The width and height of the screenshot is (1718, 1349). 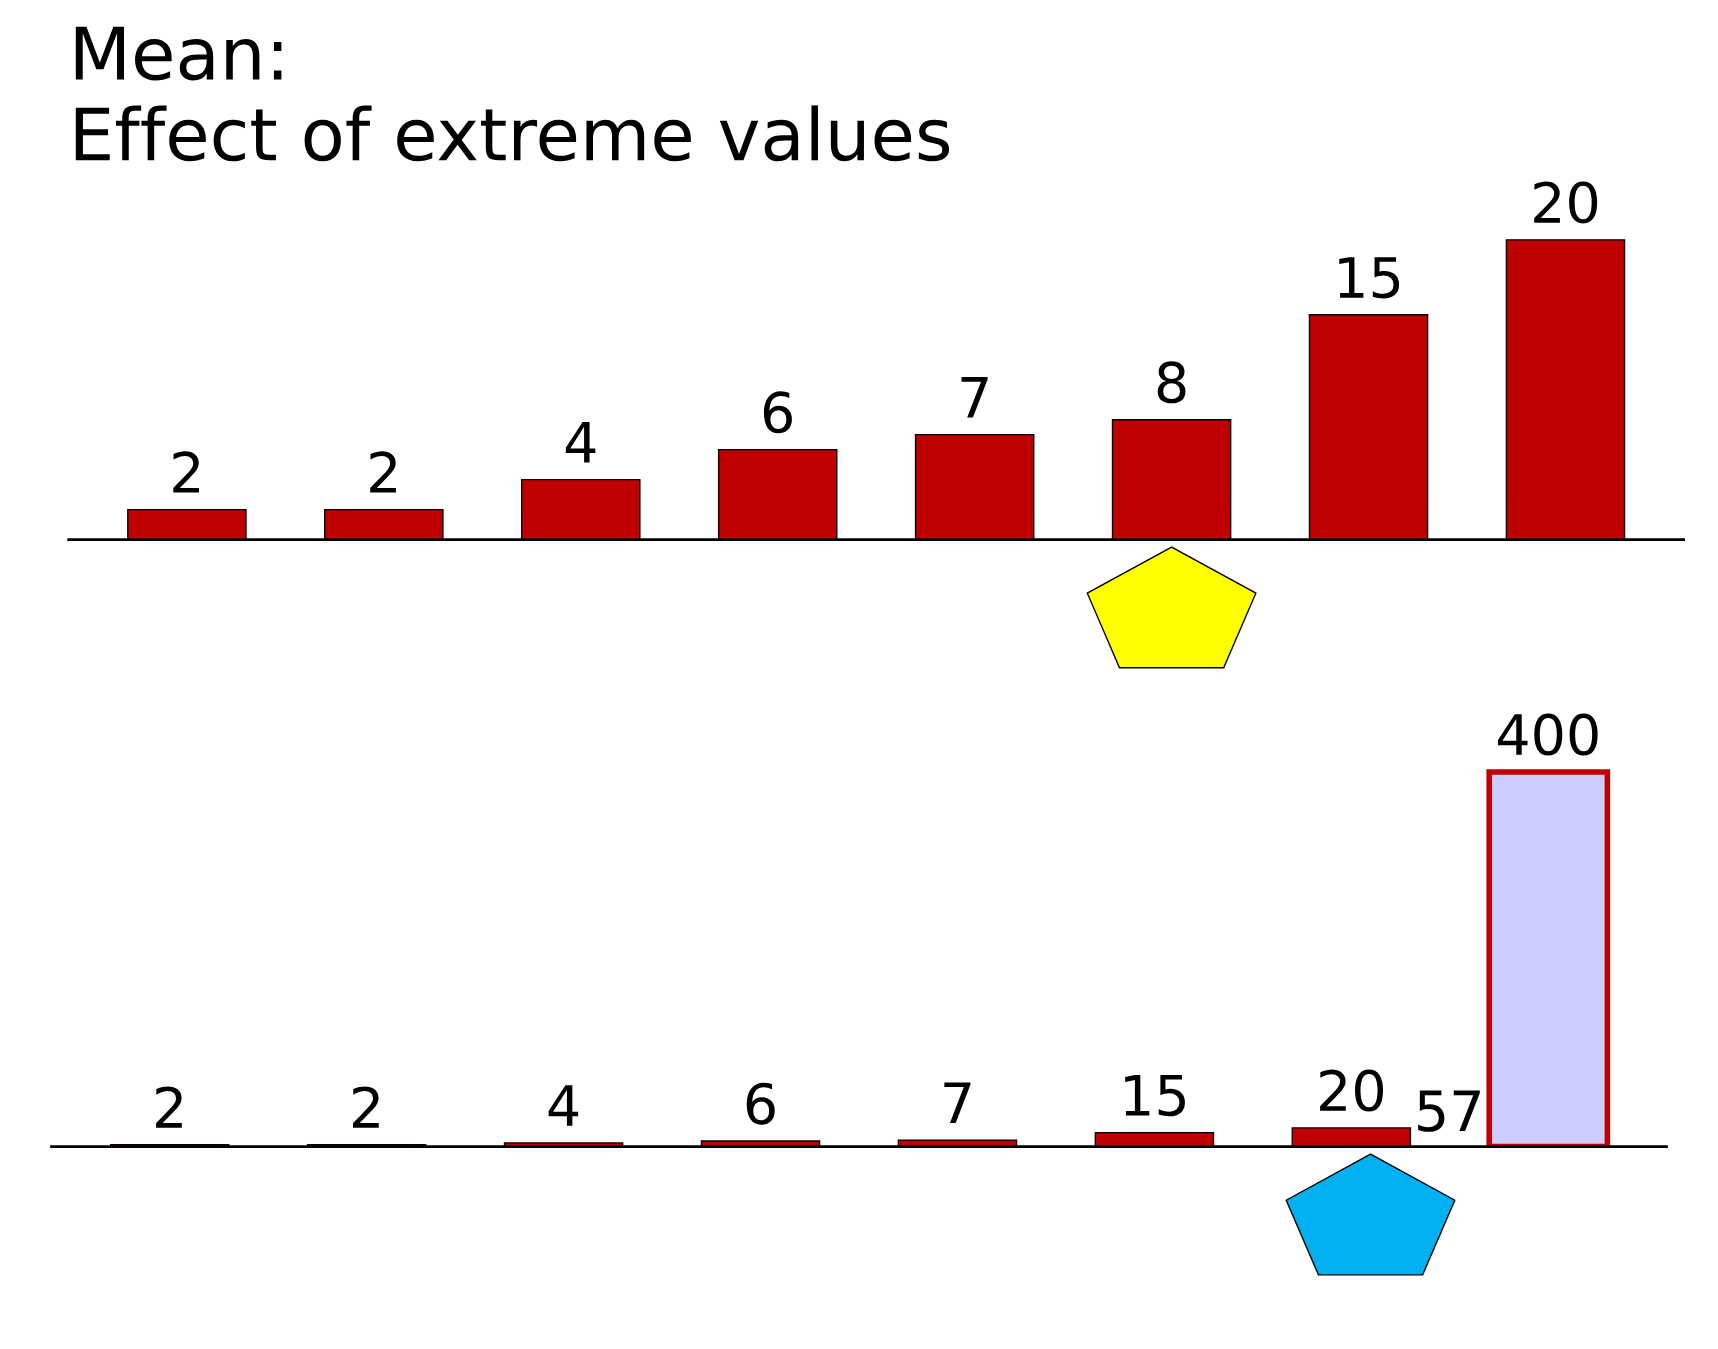 I want to click on data-label: 400, so click(x=1547, y=734).